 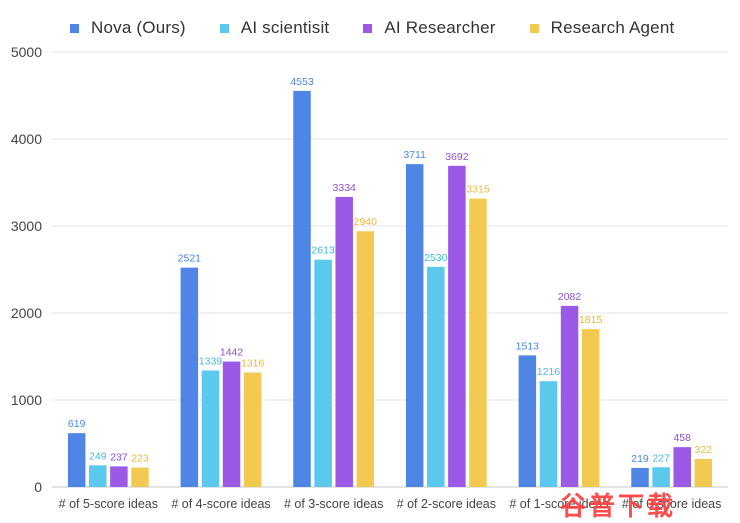 I want to click on data-label: 458, so click(x=682, y=438).